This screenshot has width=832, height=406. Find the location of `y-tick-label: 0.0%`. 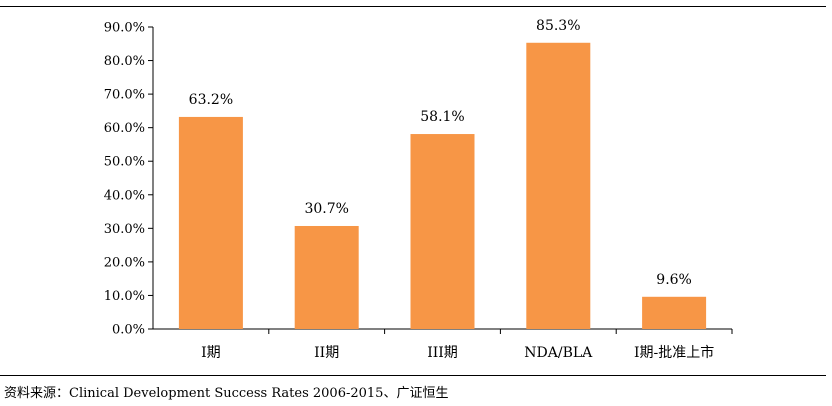

y-tick-label: 0.0% is located at coordinates (128, 330).